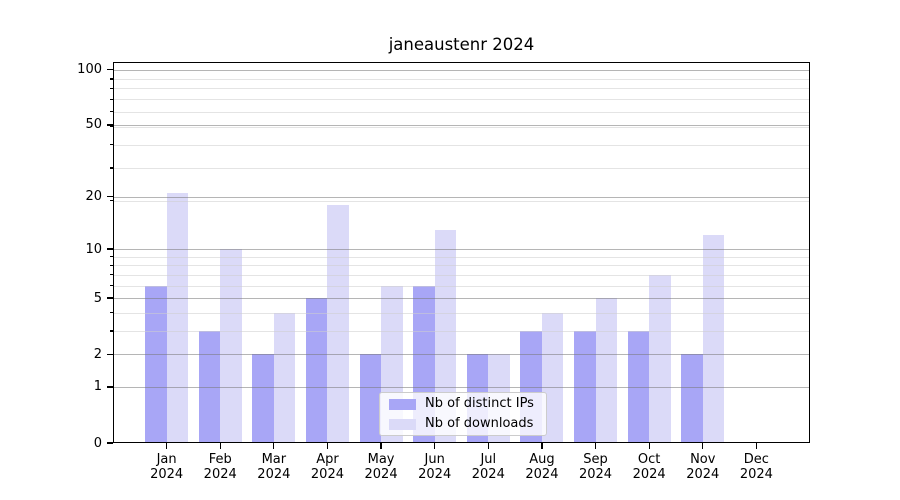 This screenshot has height=500, width=900. What do you see at coordinates (552, 377) in the screenshot?
I see `bar-downloads-aug` at bounding box center [552, 377].